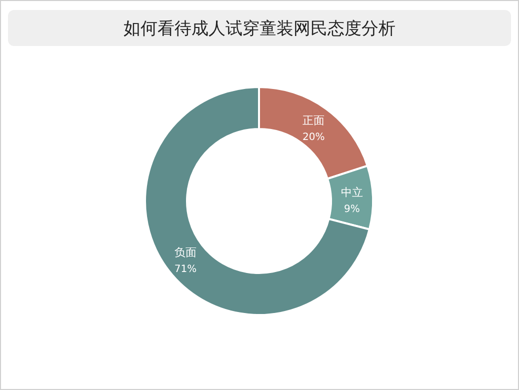 This screenshot has width=519, height=390. What do you see at coordinates (260, 29) in the screenshot?
I see `chart-title: 如何看待成人试穿童装网民态度分析` at bounding box center [260, 29].